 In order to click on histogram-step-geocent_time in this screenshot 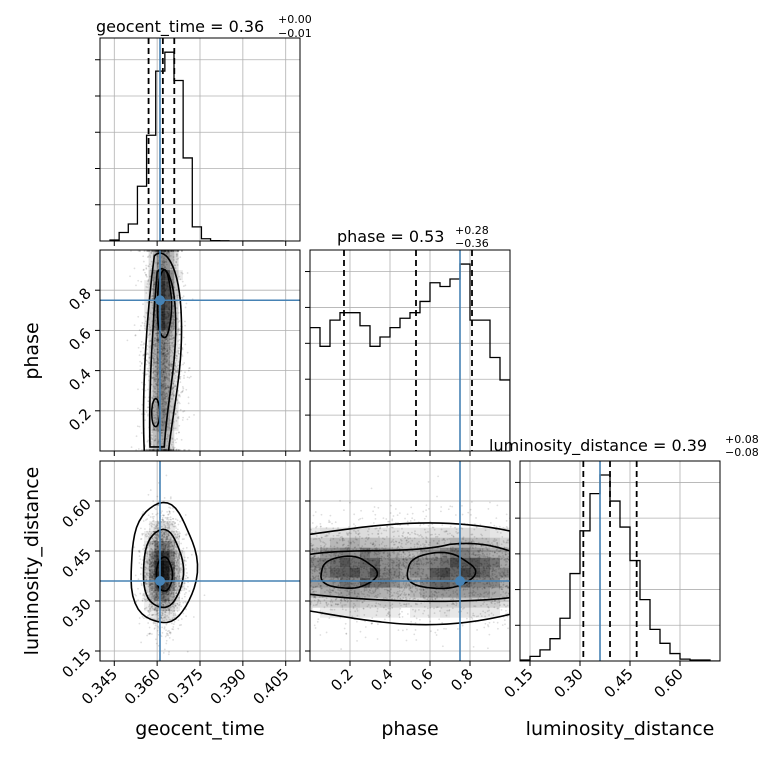, I will do `click(196, 146)`.